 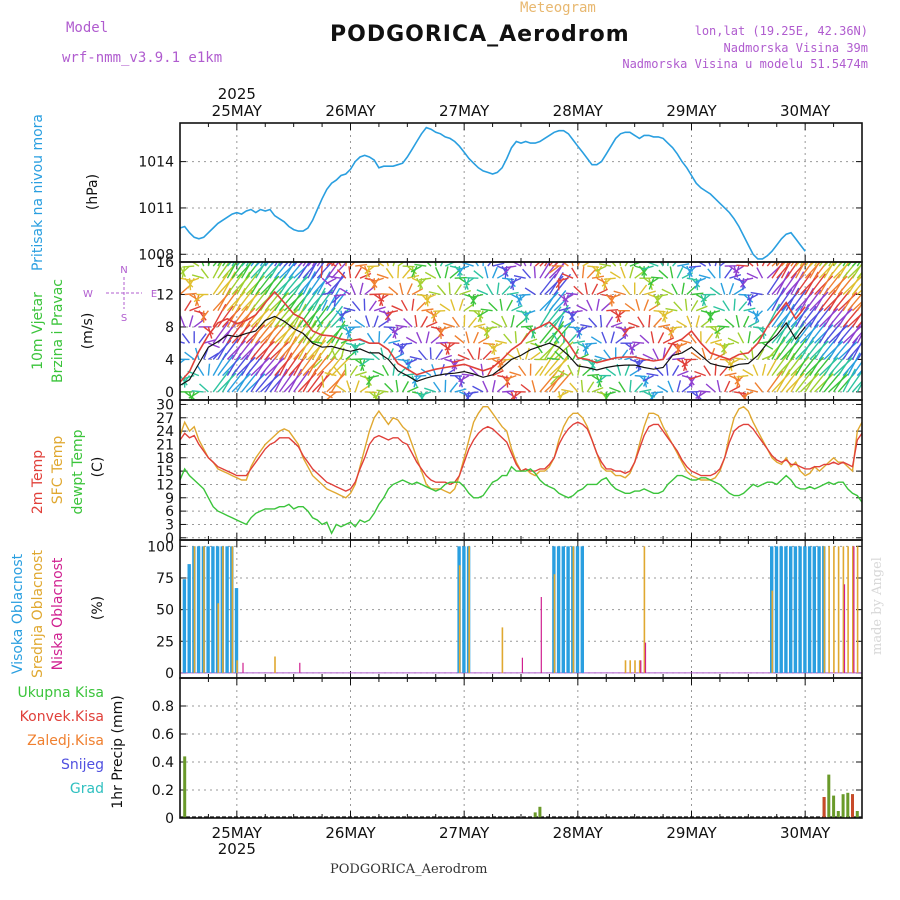 What do you see at coordinates (578, 111) in the screenshot?
I see `day-label-top: 28MAY` at bounding box center [578, 111].